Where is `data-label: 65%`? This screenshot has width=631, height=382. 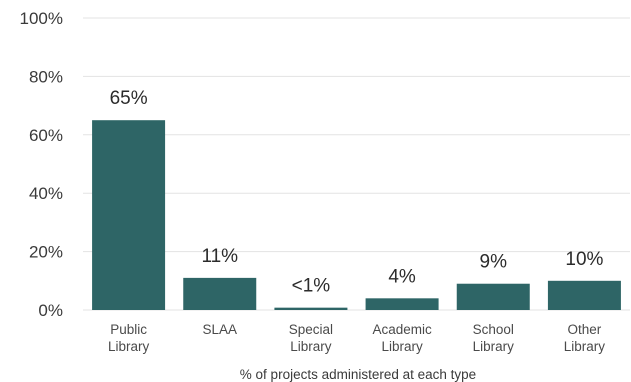
data-label: 65% is located at coordinates (129, 98).